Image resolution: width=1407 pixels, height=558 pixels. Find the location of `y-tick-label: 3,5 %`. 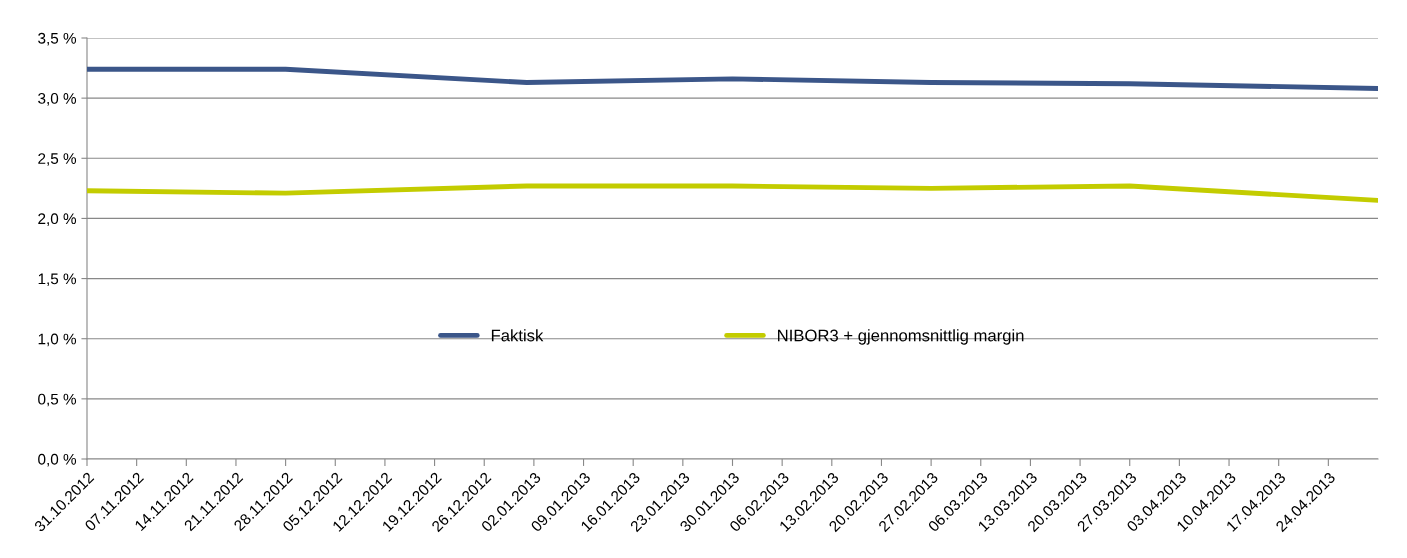

y-tick-label: 3,5 % is located at coordinates (57, 39).